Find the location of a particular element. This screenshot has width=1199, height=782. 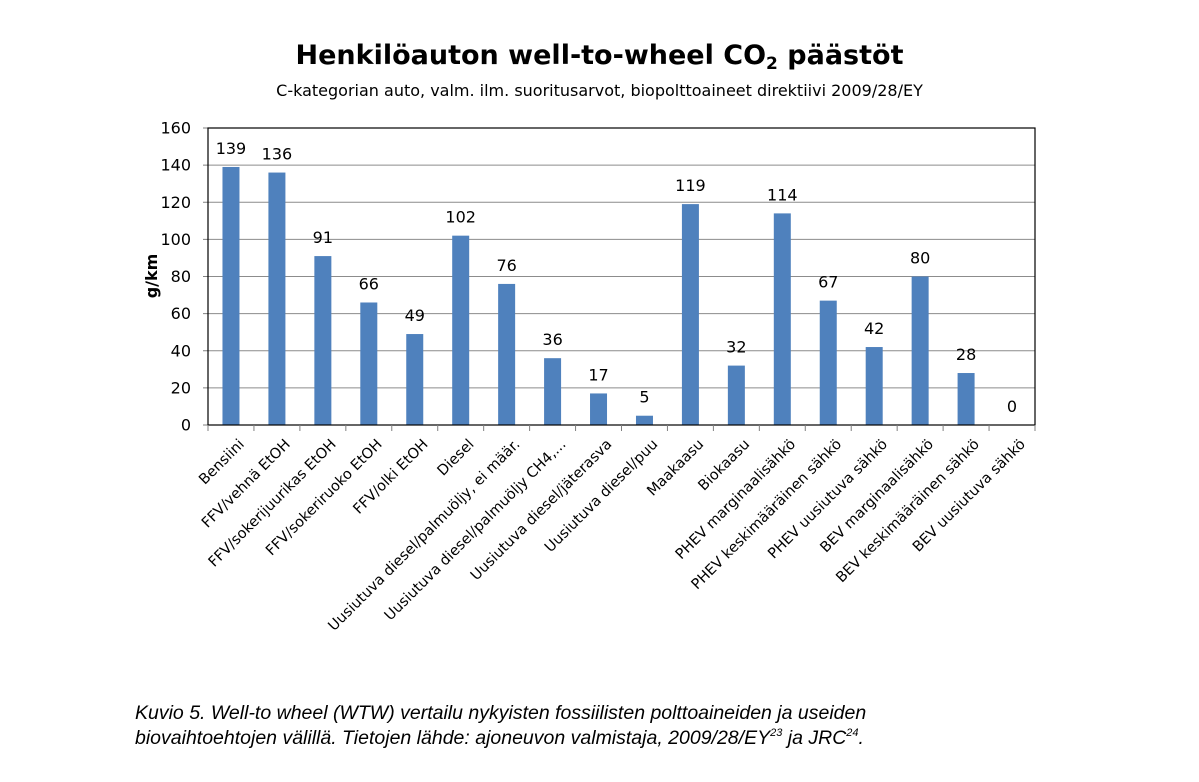

caption-footnote-23: 23 is located at coordinates (776, 733).